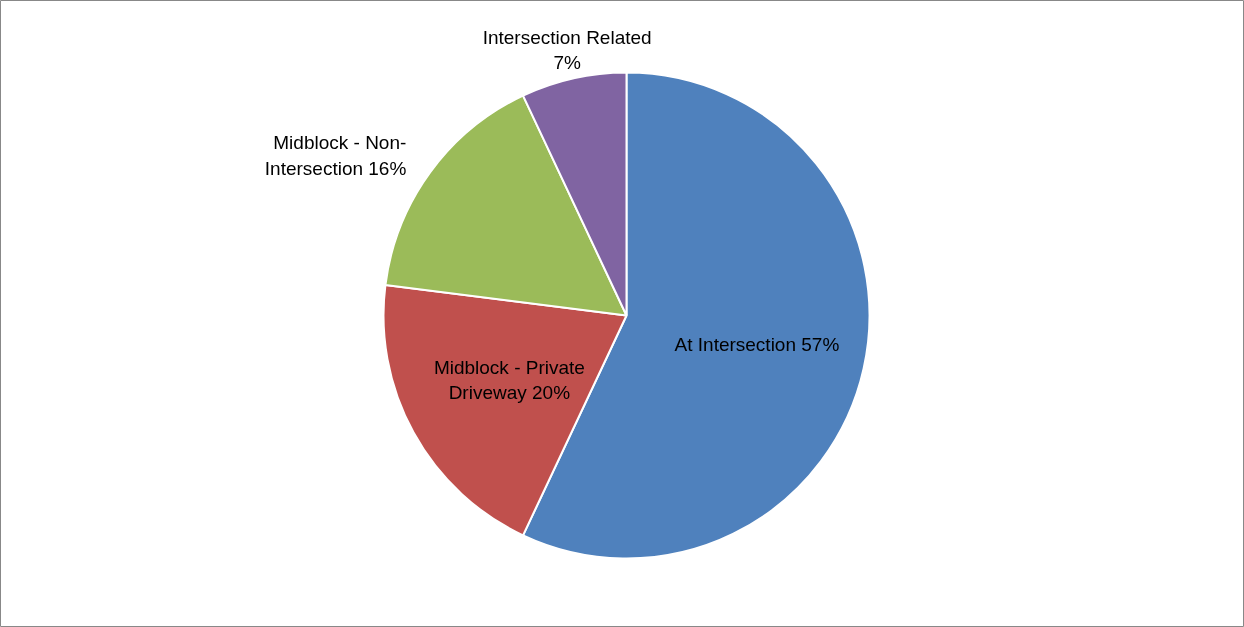  I want to click on slice-label: Intersection Related, so click(567, 37).